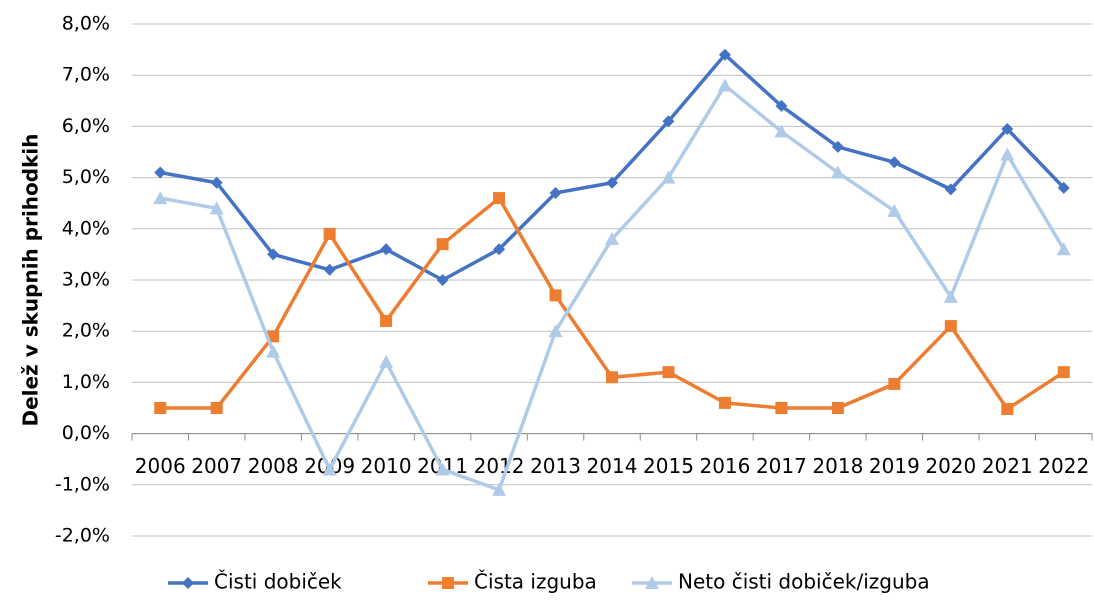  What do you see at coordinates (535, 582) in the screenshot?
I see `legend-label: Čista izguba` at bounding box center [535, 582].